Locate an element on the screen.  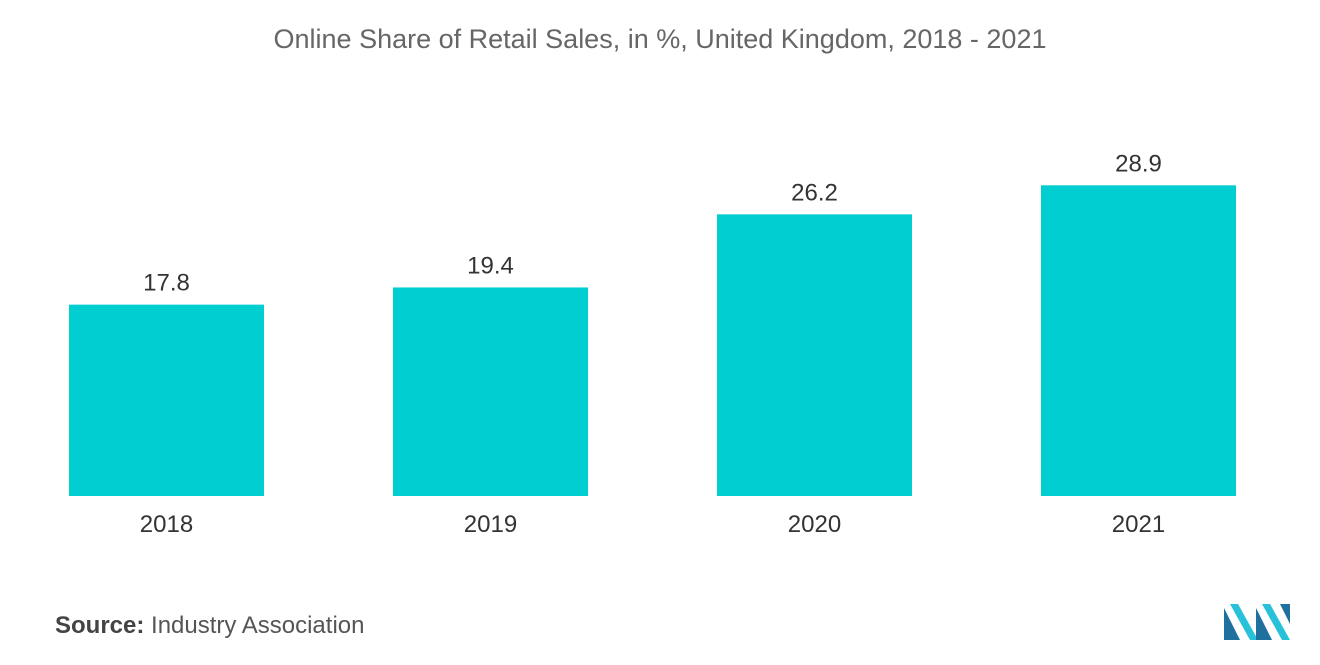
mordor-intelligence-logo-icon is located at coordinates (1257, 622).